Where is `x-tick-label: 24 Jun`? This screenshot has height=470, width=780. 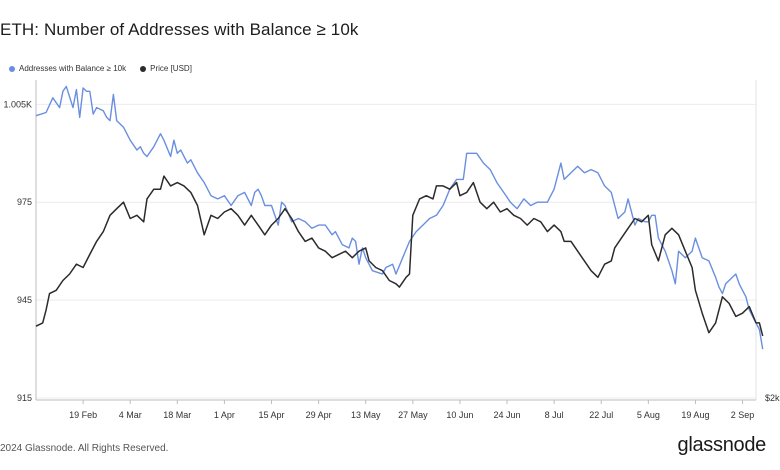 x-tick-label: 24 Jun is located at coordinates (507, 415).